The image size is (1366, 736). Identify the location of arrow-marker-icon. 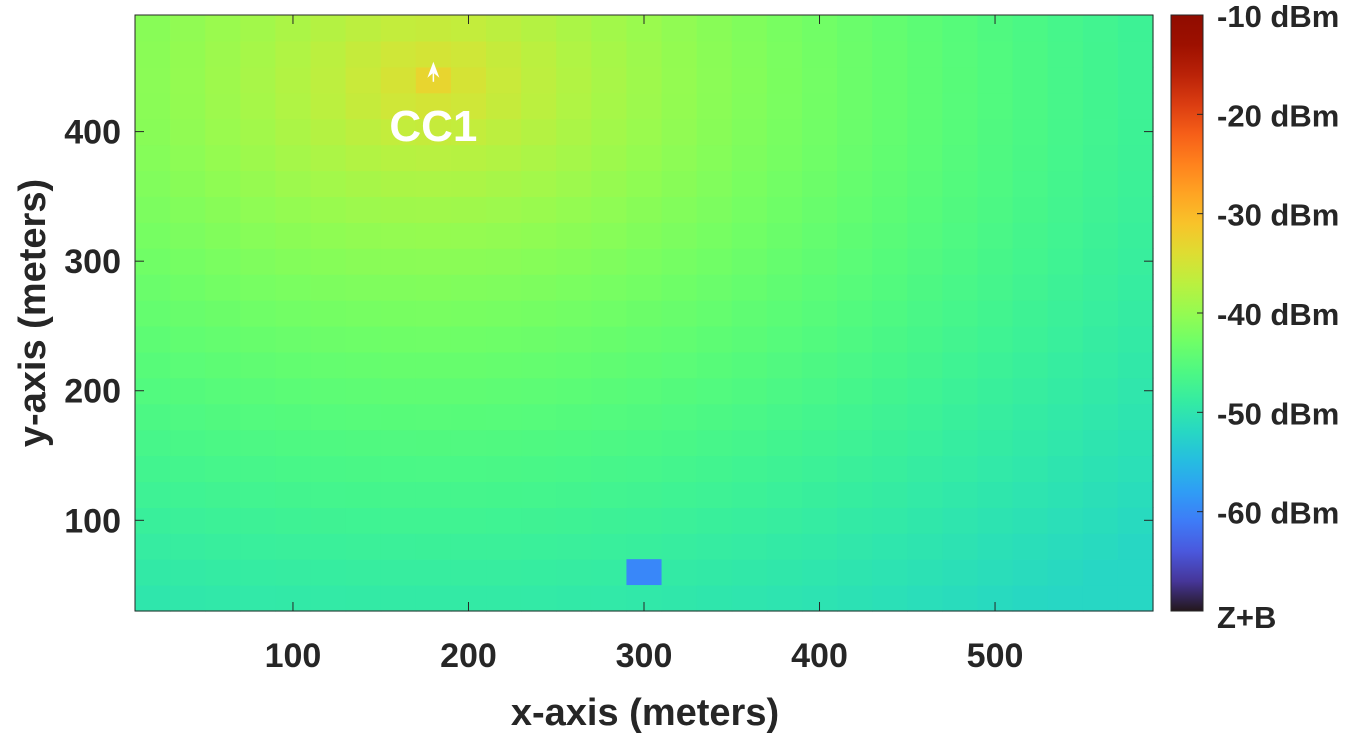
(433, 69).